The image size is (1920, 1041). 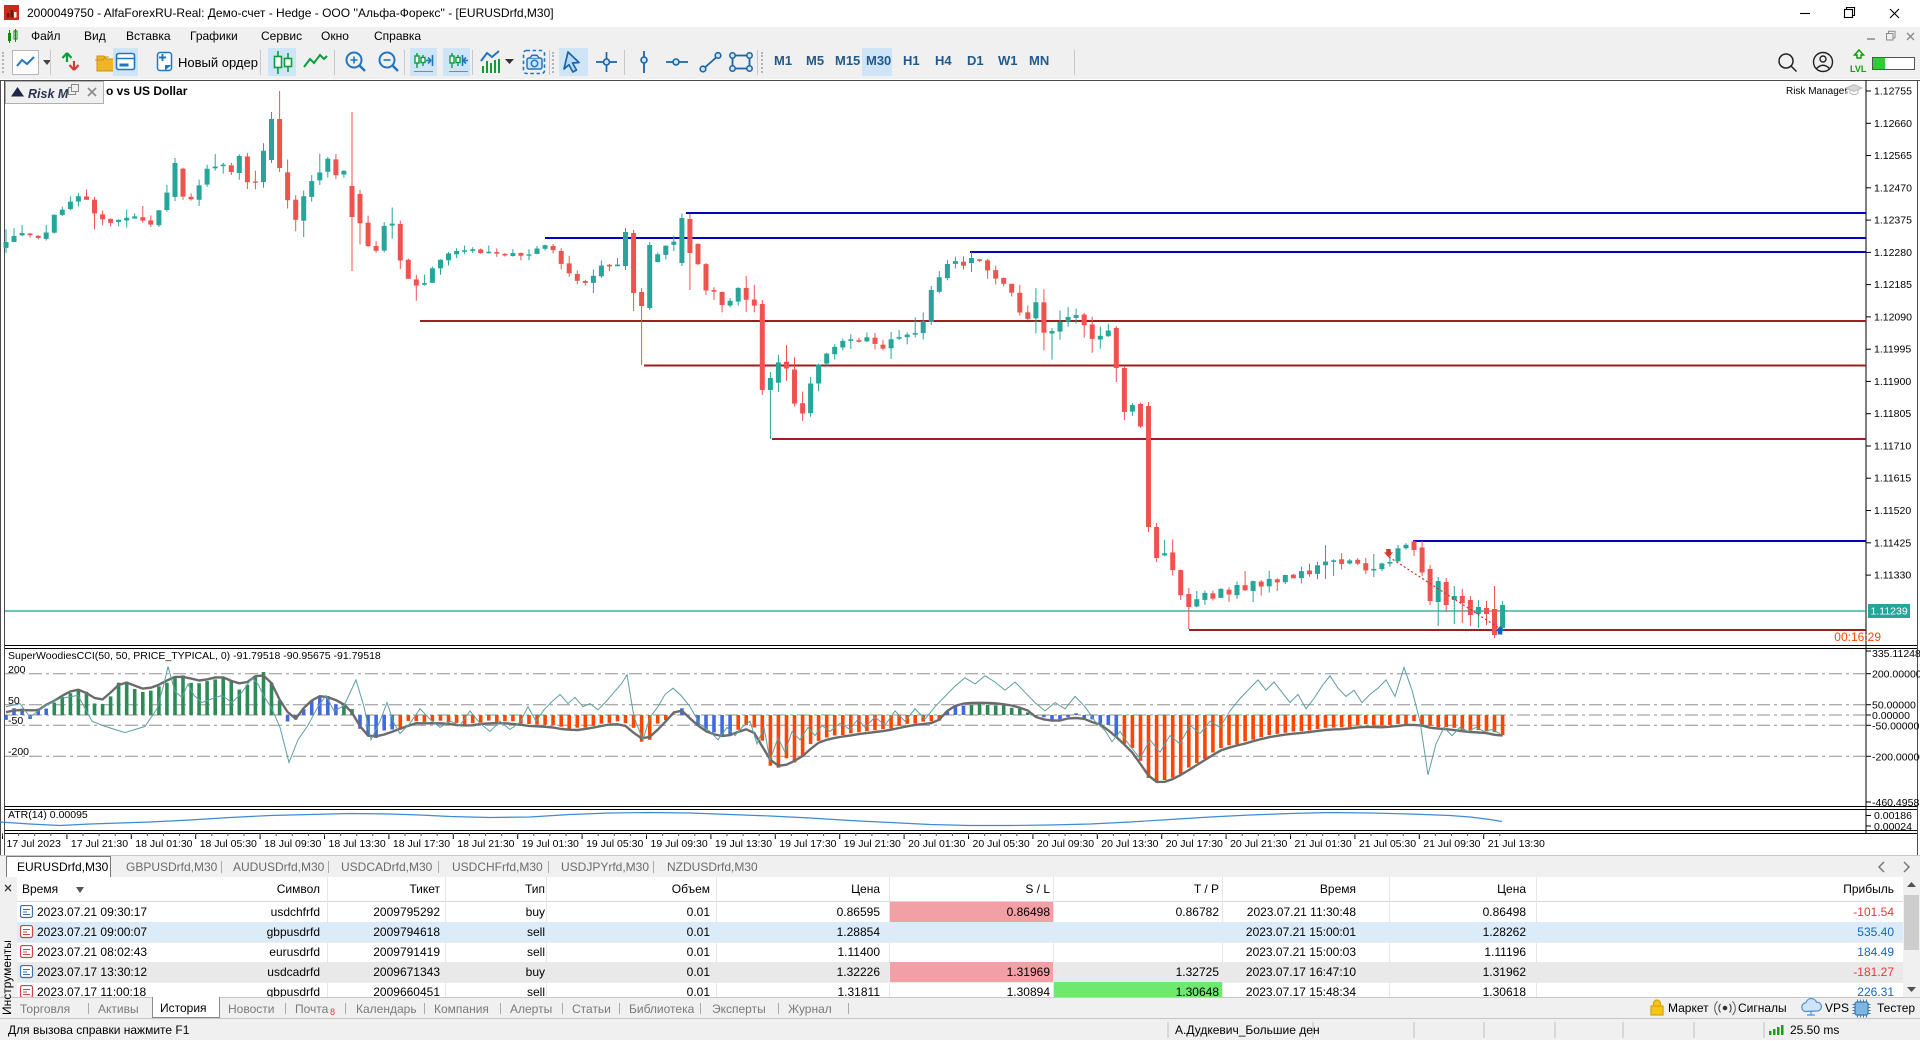 I want to click on svg-text: Сигналы, so click(x=1762, y=1008).